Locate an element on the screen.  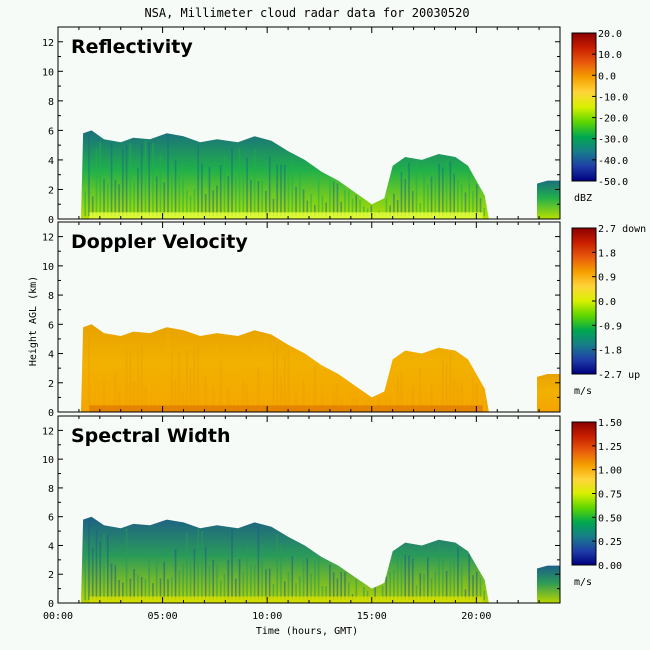
colorbar-tick-label: 20.0 is located at coordinates (610, 34).